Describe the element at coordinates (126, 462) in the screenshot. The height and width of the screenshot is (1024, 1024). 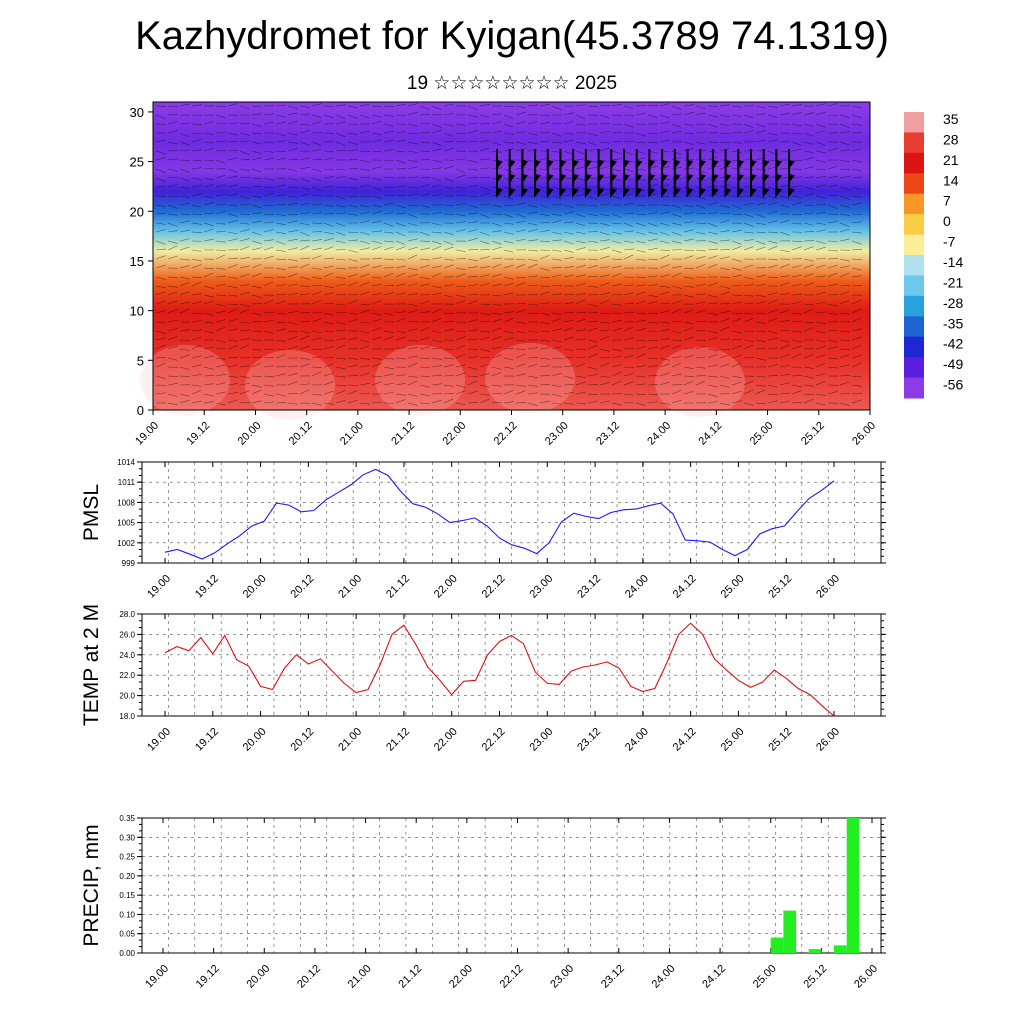
I see `y-tick-label: 1014` at that location.